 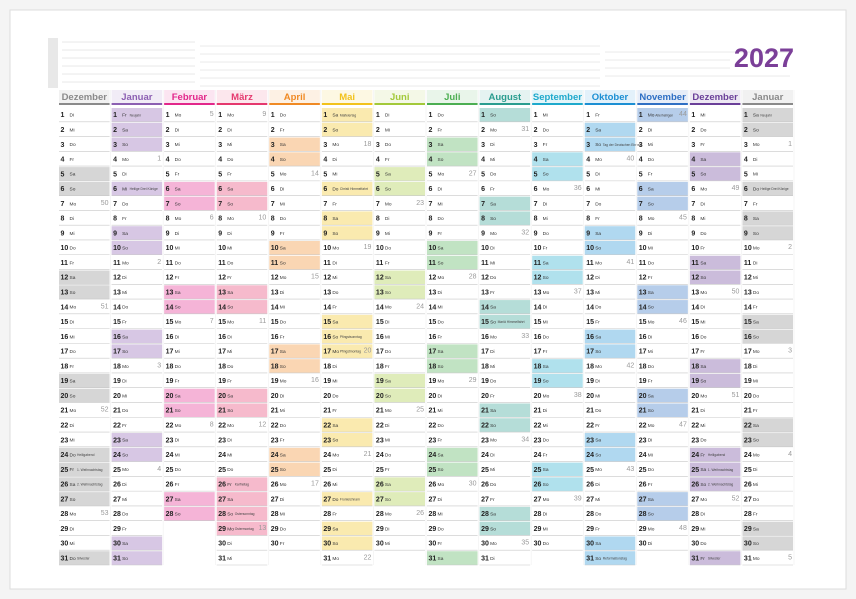 What do you see at coordinates (538, 396) in the screenshot?
I see `day-number: 20` at bounding box center [538, 396].